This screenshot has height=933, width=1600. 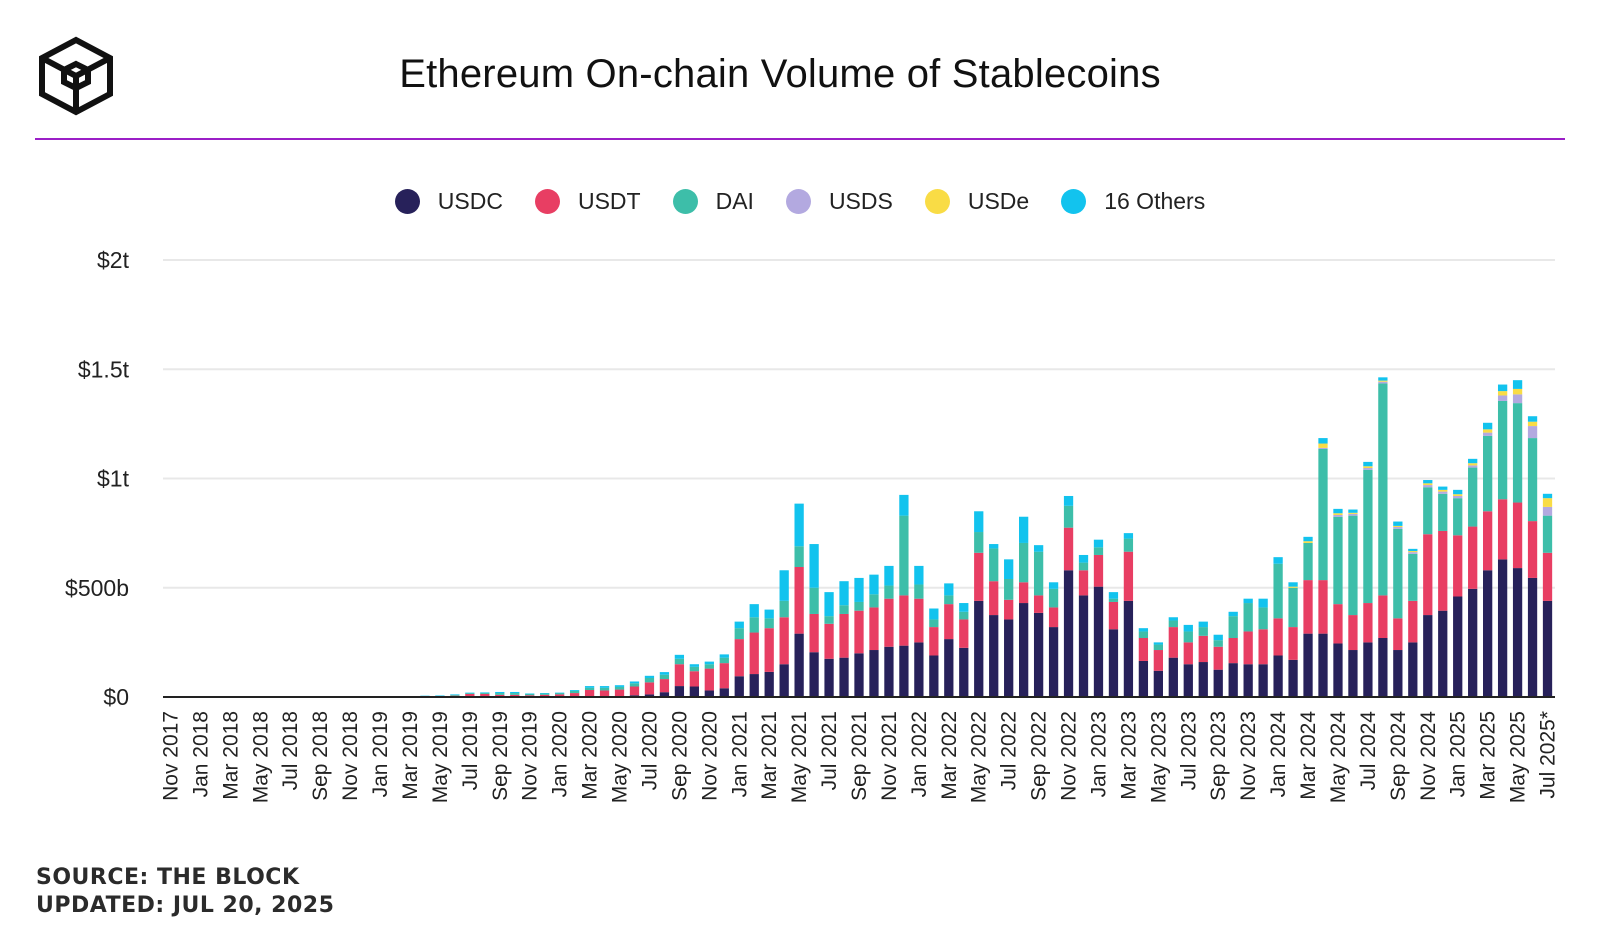 I want to click on x-tick-label: Mar 2025, so click(x=1488, y=755).